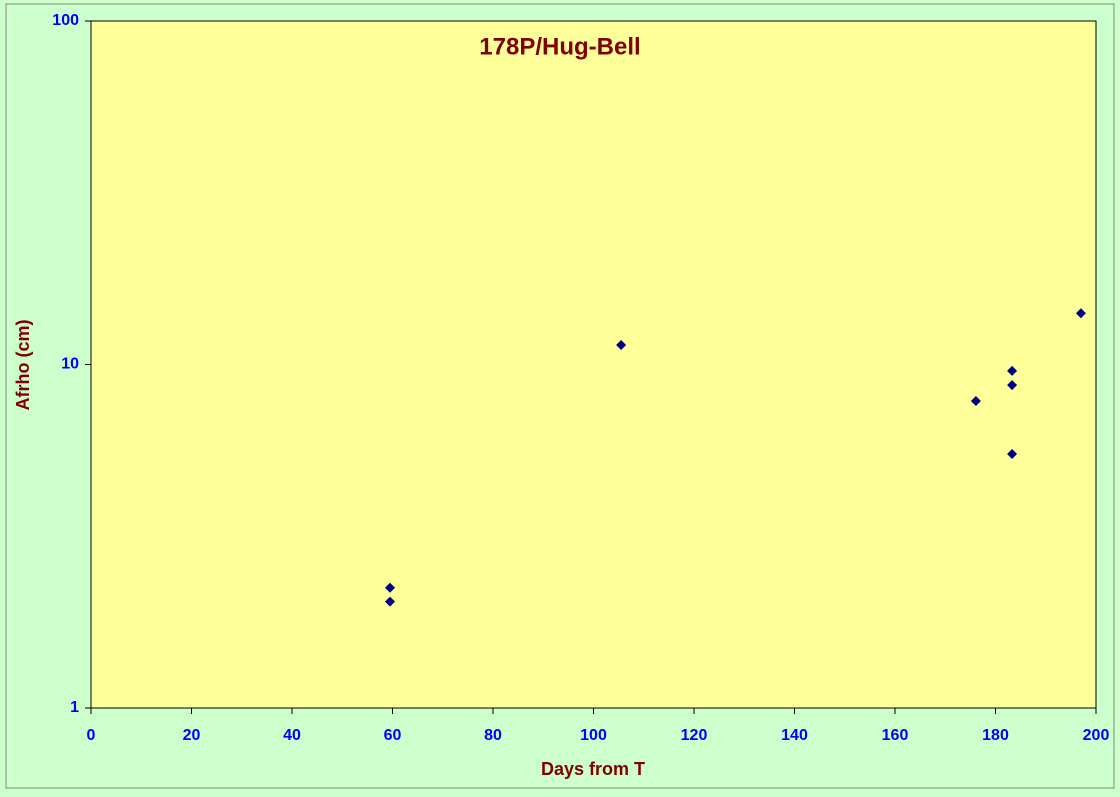 The image size is (1120, 797). What do you see at coordinates (74, 707) in the screenshot?
I see `y-tick-label: 1` at bounding box center [74, 707].